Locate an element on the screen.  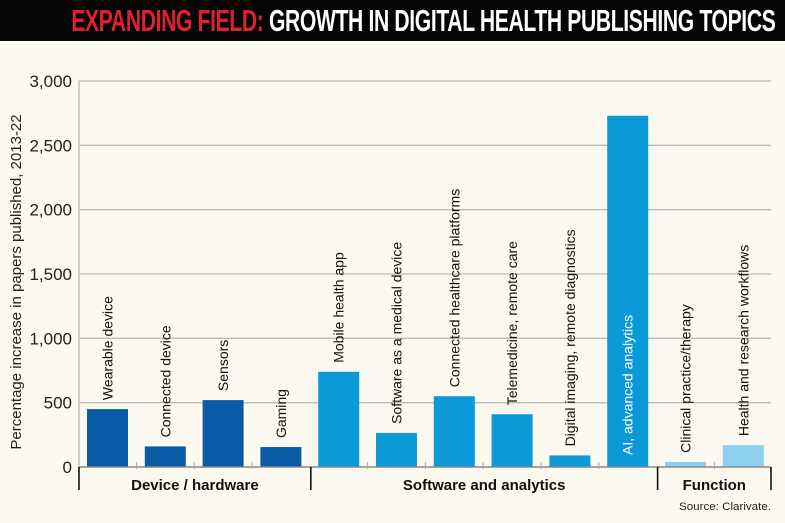
y-tick-label: 0 is located at coordinates (67, 467).